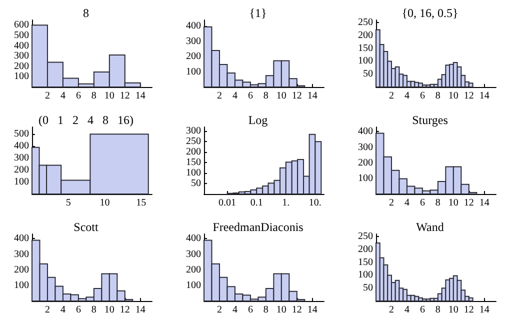 This screenshot has height=321, width=518. Describe the element at coordinates (258, 120) in the screenshot. I see `chart-title: Log` at that location.